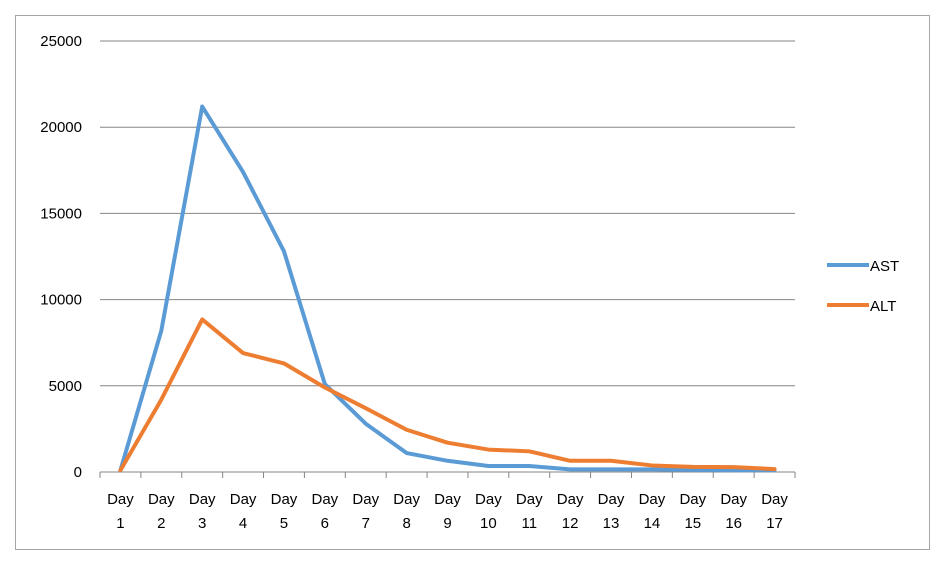 This screenshot has height=568, width=945. What do you see at coordinates (652, 523) in the screenshot?
I see `x-tick-label: 14` at bounding box center [652, 523].